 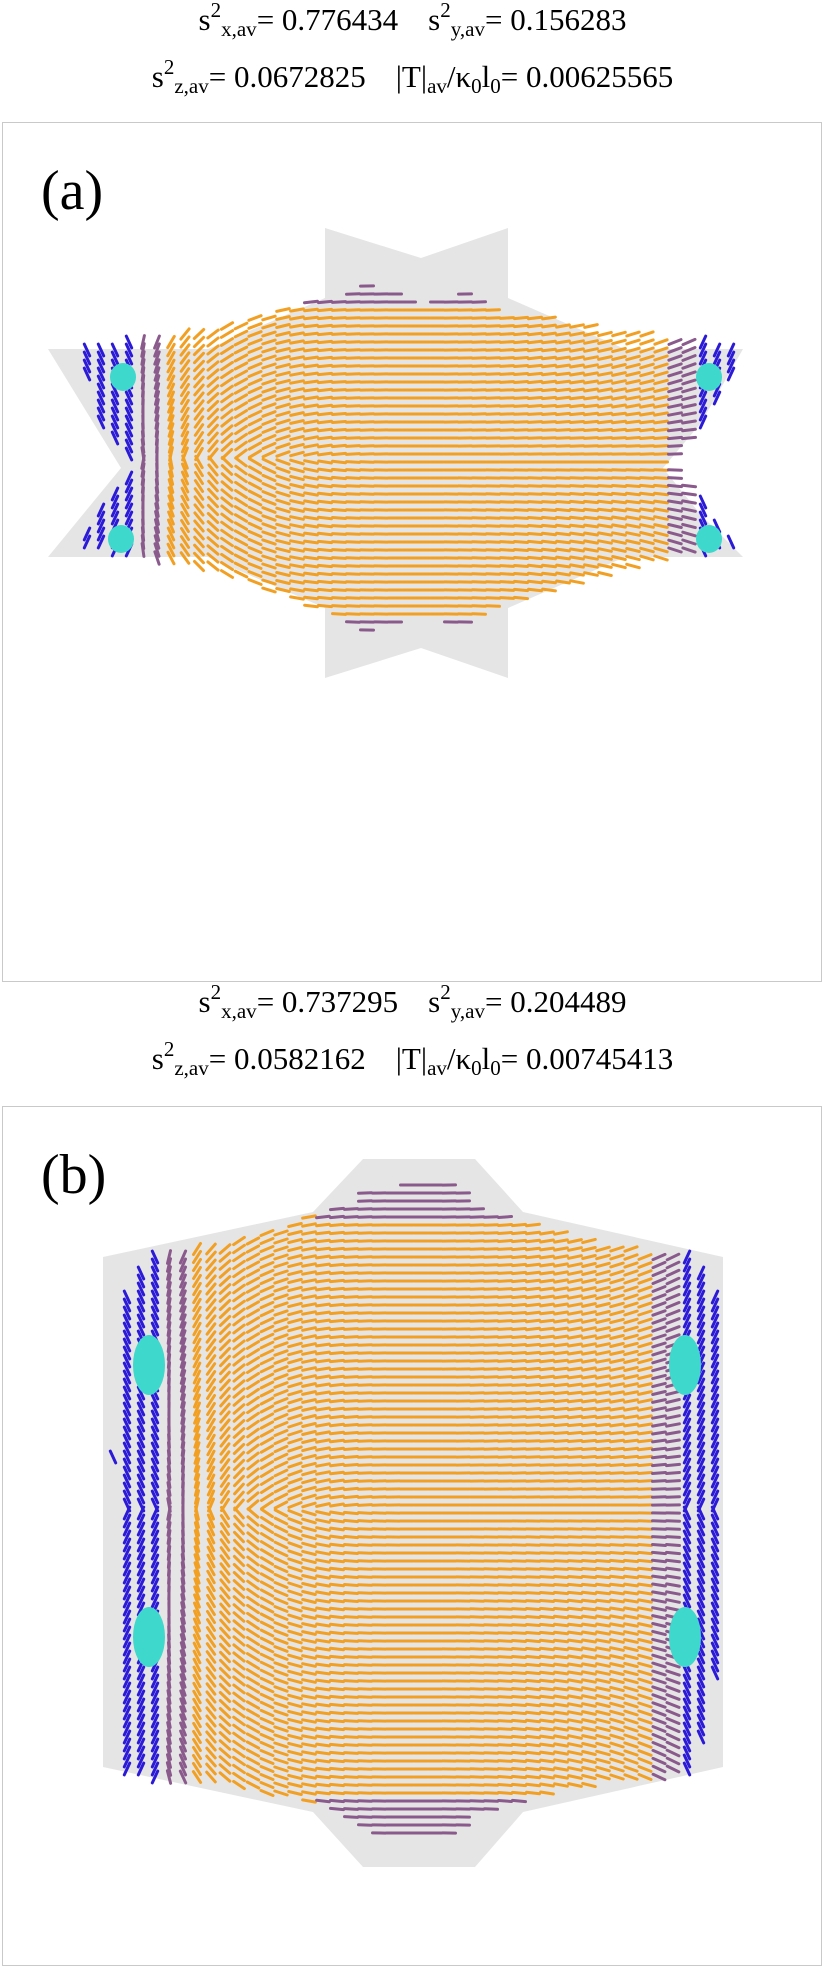 What do you see at coordinates (527, 1001) in the screenshot?
I see `stat-sy2-b: s2y,av= 0.204489` at bounding box center [527, 1001].